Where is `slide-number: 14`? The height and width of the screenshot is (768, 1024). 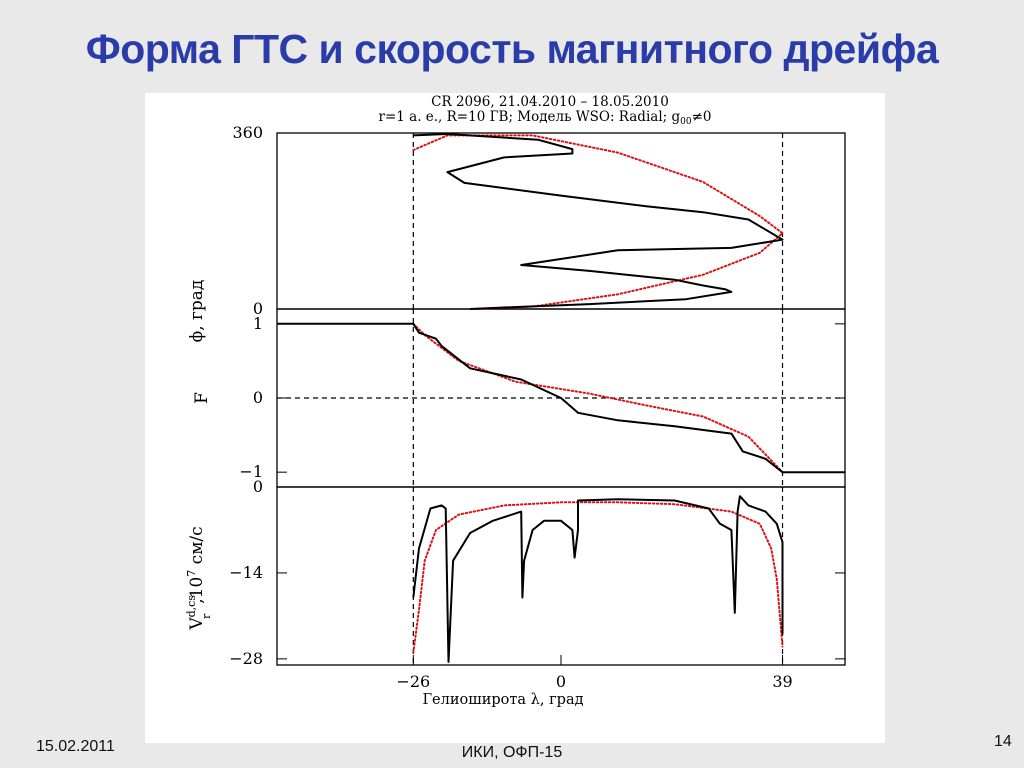
slide-number: 14 is located at coordinates (1003, 741).